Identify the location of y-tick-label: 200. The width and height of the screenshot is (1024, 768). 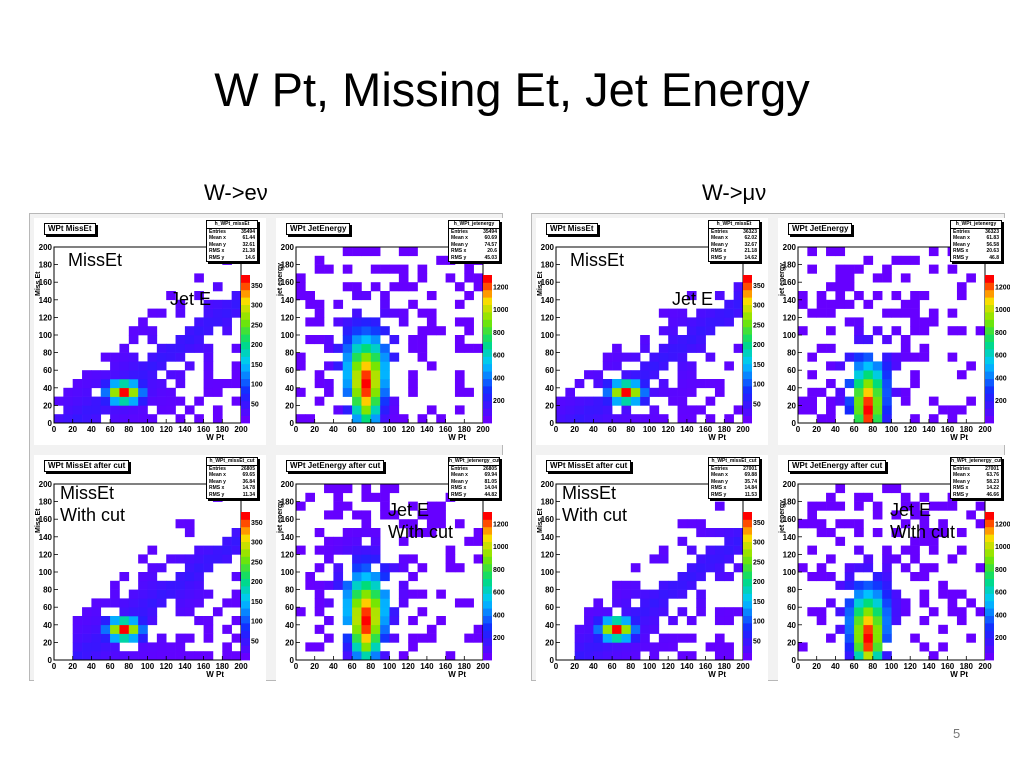
(548, 247).